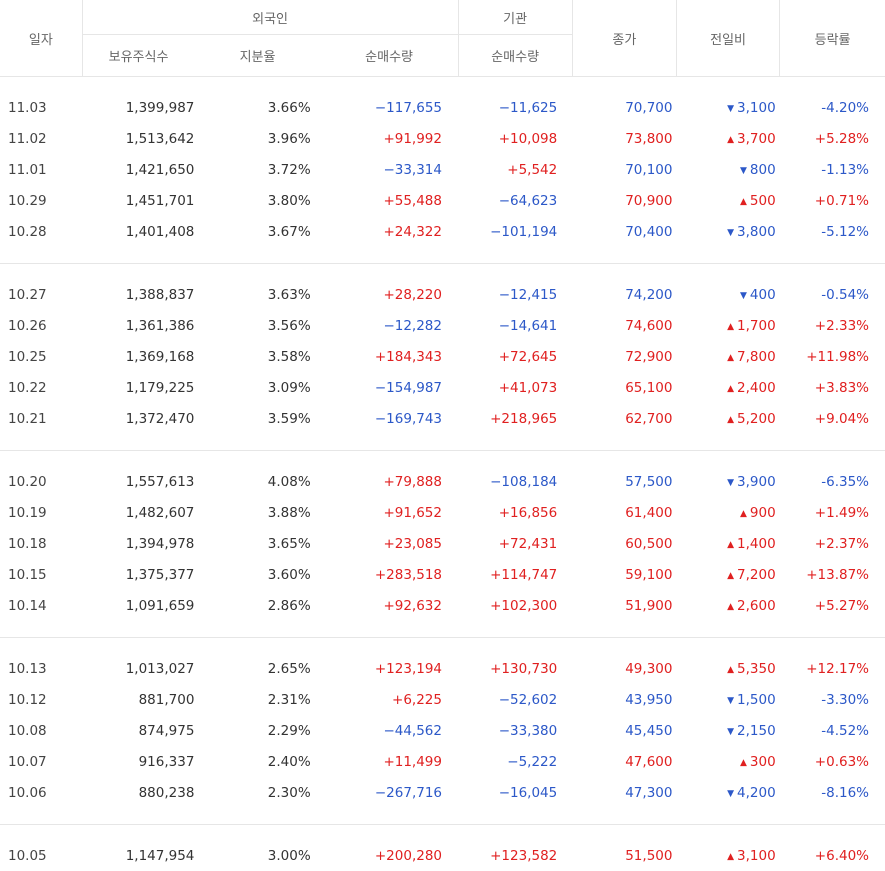 Image resolution: width=885 pixels, height=871 pixels. I want to click on close-cell: 62,700, so click(624, 418).